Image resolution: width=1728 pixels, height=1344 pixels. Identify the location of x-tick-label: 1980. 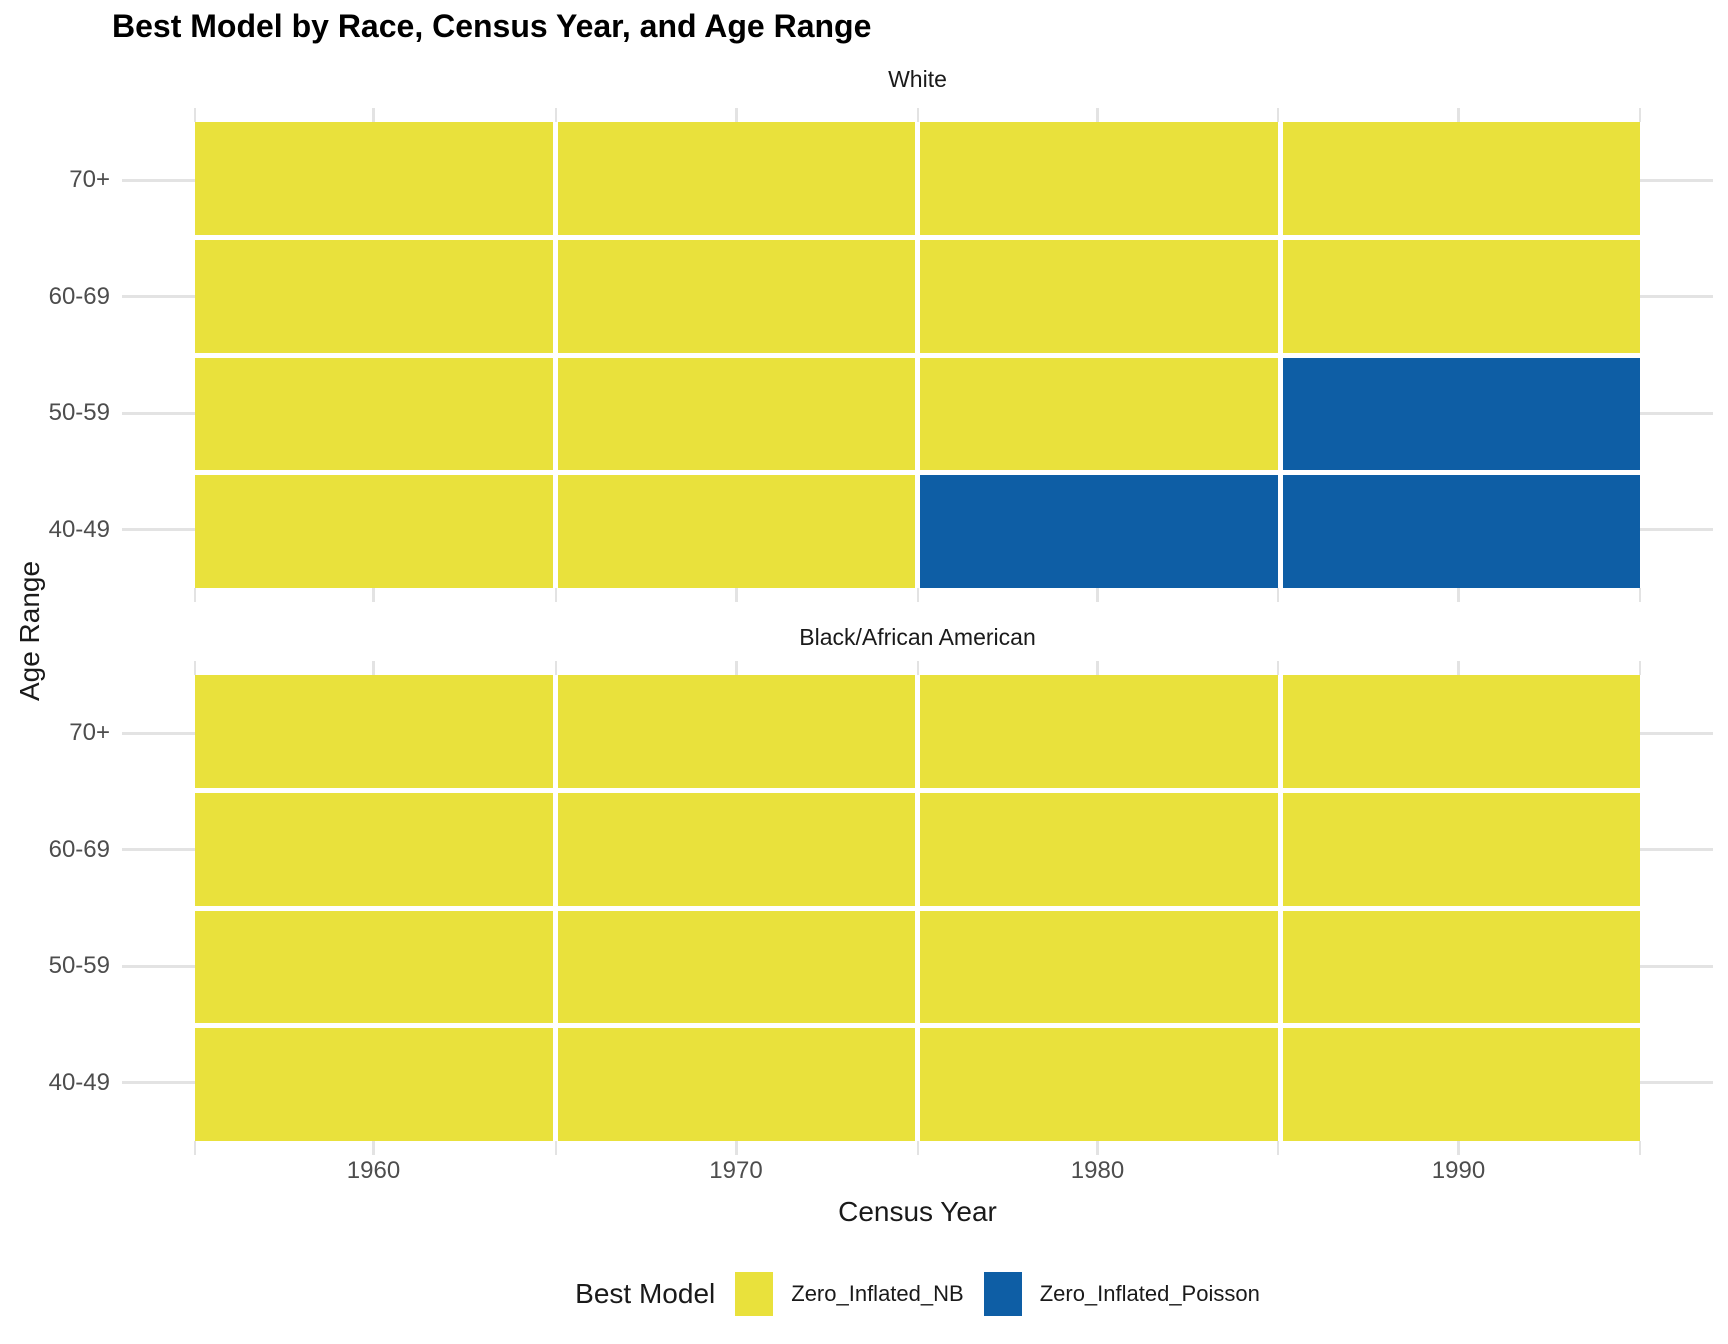
(1097, 1170).